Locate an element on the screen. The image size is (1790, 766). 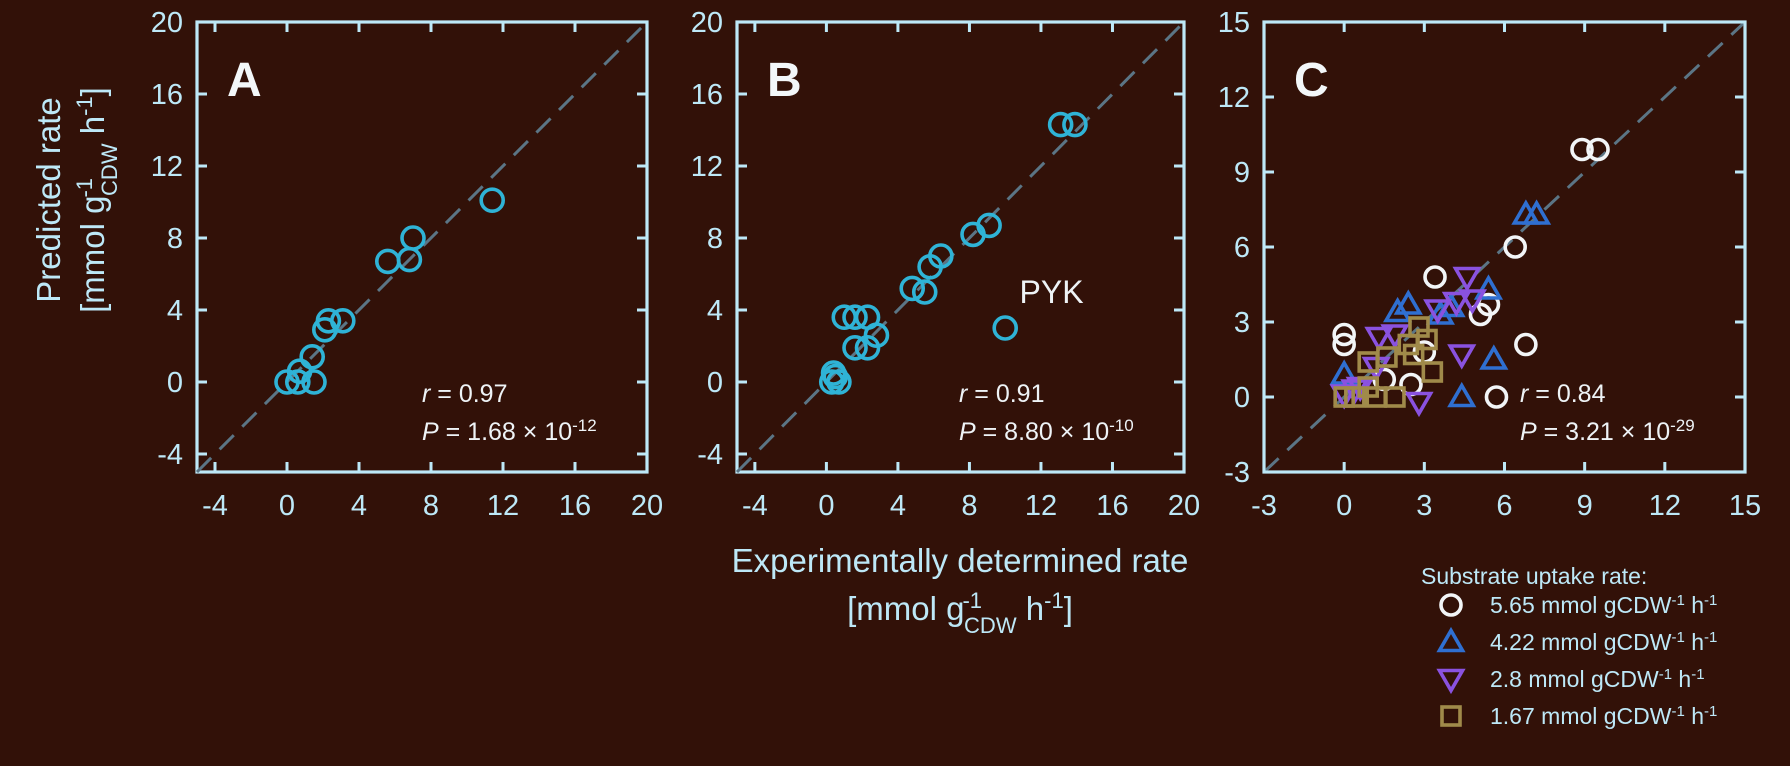
y-axis-unit-sup2: -1 is located at coordinates (84, 106).